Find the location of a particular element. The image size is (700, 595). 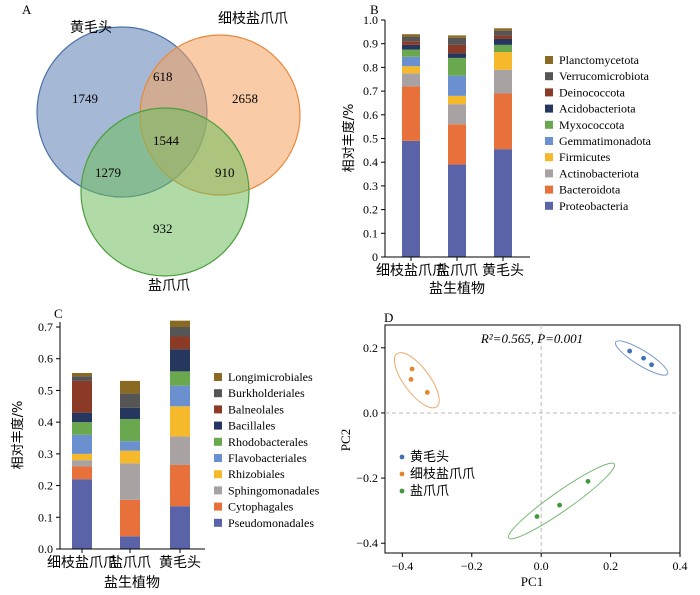

b-bar-segment-actinobacteriota is located at coordinates (503, 81).